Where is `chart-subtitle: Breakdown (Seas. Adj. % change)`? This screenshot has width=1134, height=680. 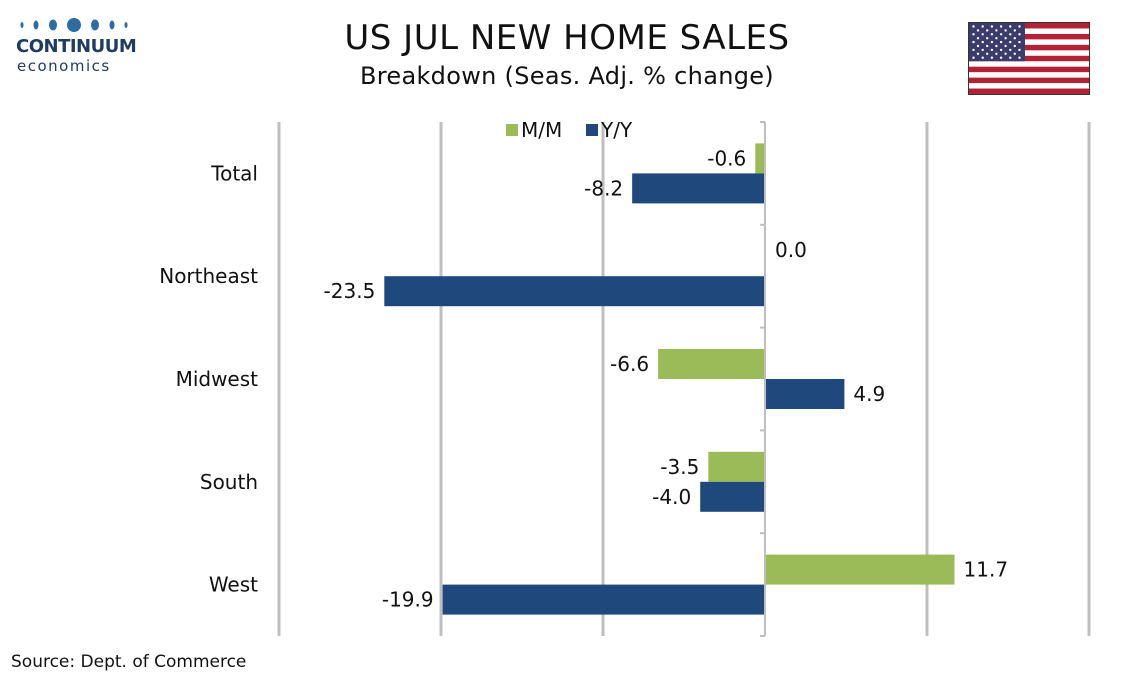
chart-subtitle: Breakdown (Seas. Adj. % change) is located at coordinates (567, 76).